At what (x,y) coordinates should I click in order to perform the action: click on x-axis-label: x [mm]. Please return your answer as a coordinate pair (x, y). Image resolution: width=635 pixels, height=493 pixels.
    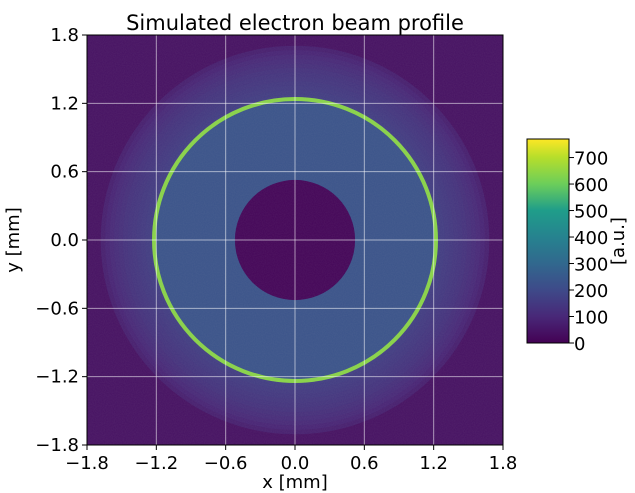
    Looking at the image, I should click on (295, 482).